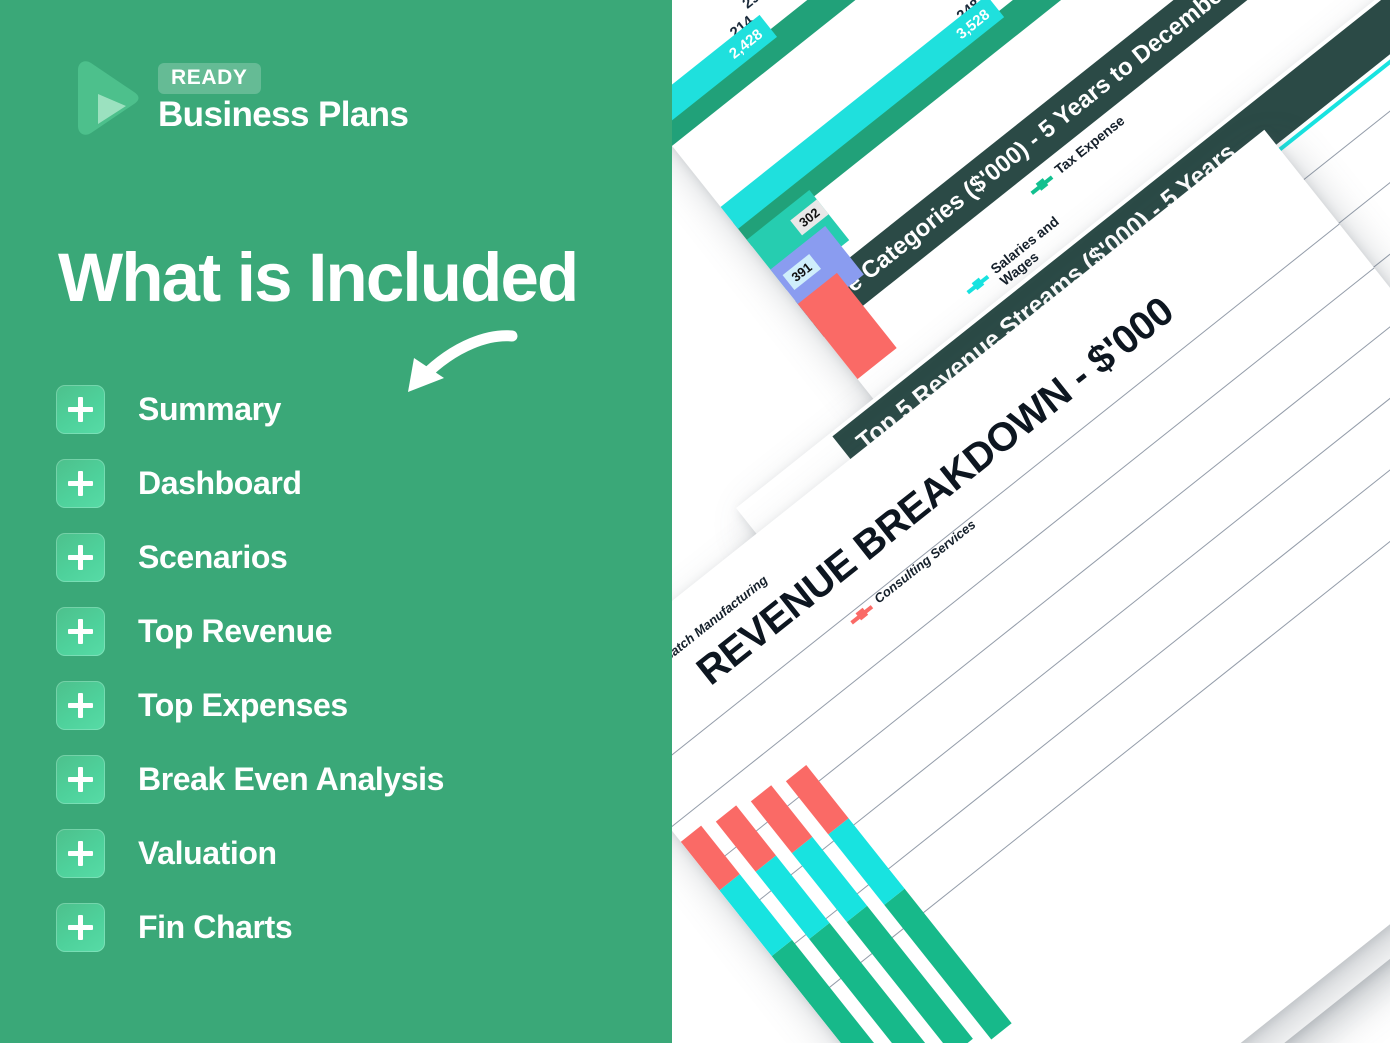  Describe the element at coordinates (243, 705) in the screenshot. I see `list-item-label: Top Expenses` at that location.